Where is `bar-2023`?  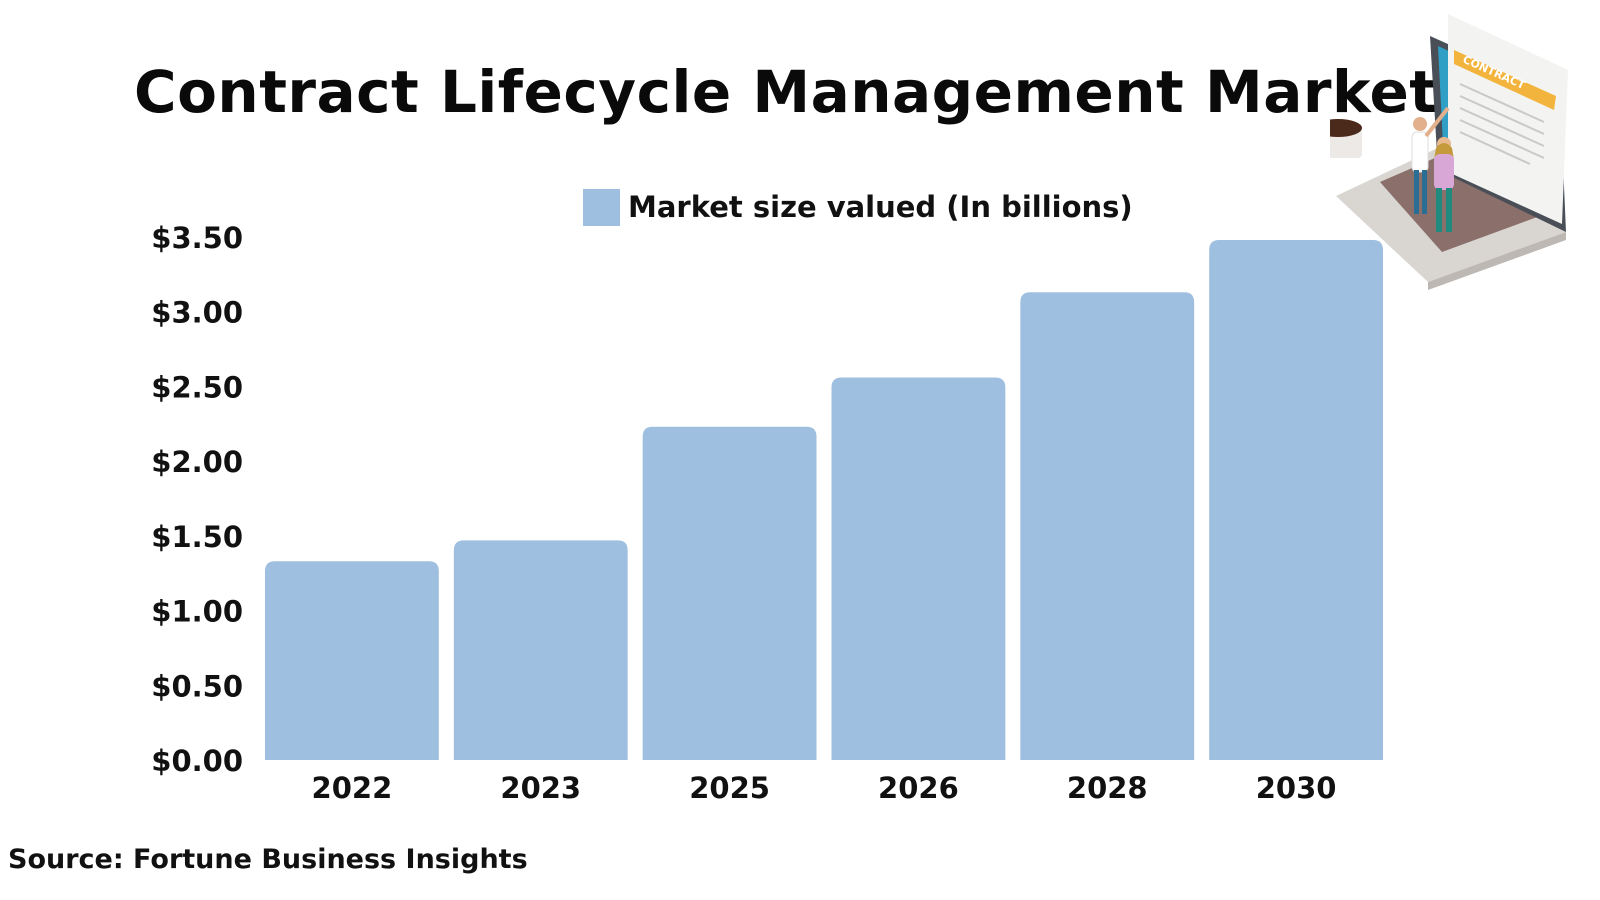
bar-2023 is located at coordinates (540, 650).